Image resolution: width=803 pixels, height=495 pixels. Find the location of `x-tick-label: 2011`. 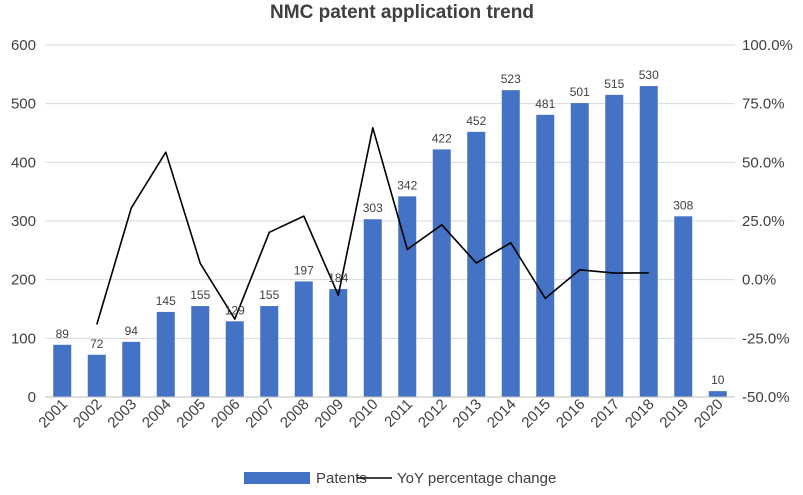

x-tick-label: 2011 is located at coordinates (398, 413).